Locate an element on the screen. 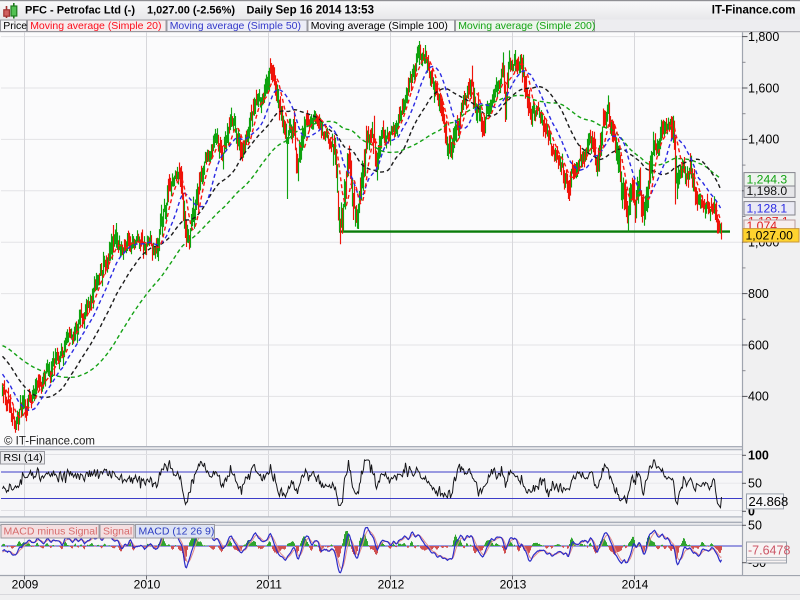 The height and width of the screenshot is (600, 800). svg-text: 1,198.0 is located at coordinates (767, 191).